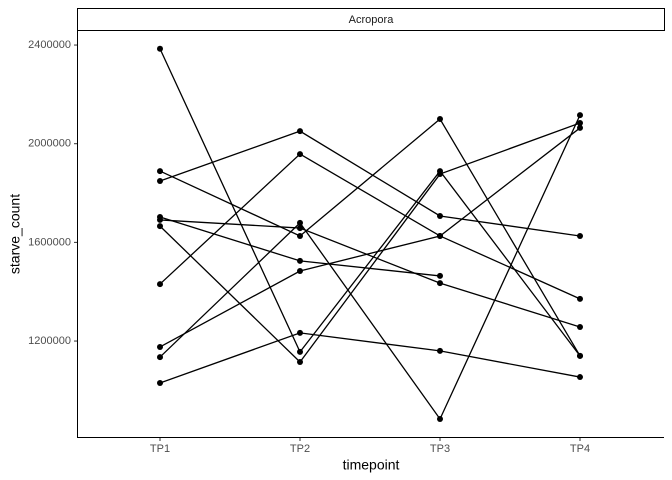 Image resolution: width=672 pixels, height=480 pixels. What do you see at coordinates (15, 234) in the screenshot?
I see `y-axis-title: starve_count` at bounding box center [15, 234].